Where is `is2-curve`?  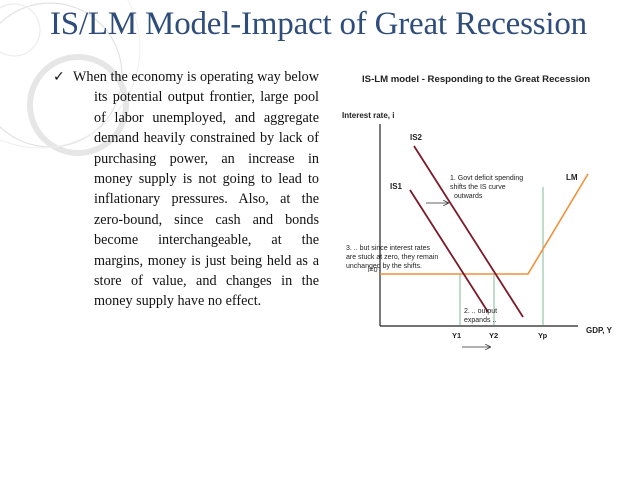 is2-curve is located at coordinates (468, 231).